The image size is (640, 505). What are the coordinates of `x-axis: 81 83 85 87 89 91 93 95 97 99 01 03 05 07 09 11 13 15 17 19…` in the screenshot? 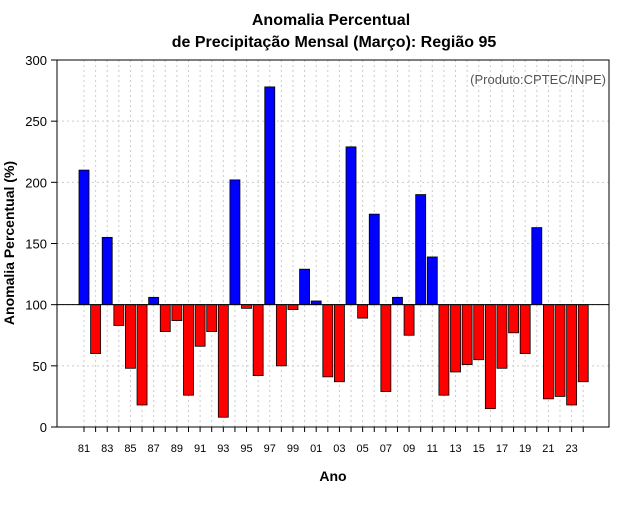 It's located at (331, 441).